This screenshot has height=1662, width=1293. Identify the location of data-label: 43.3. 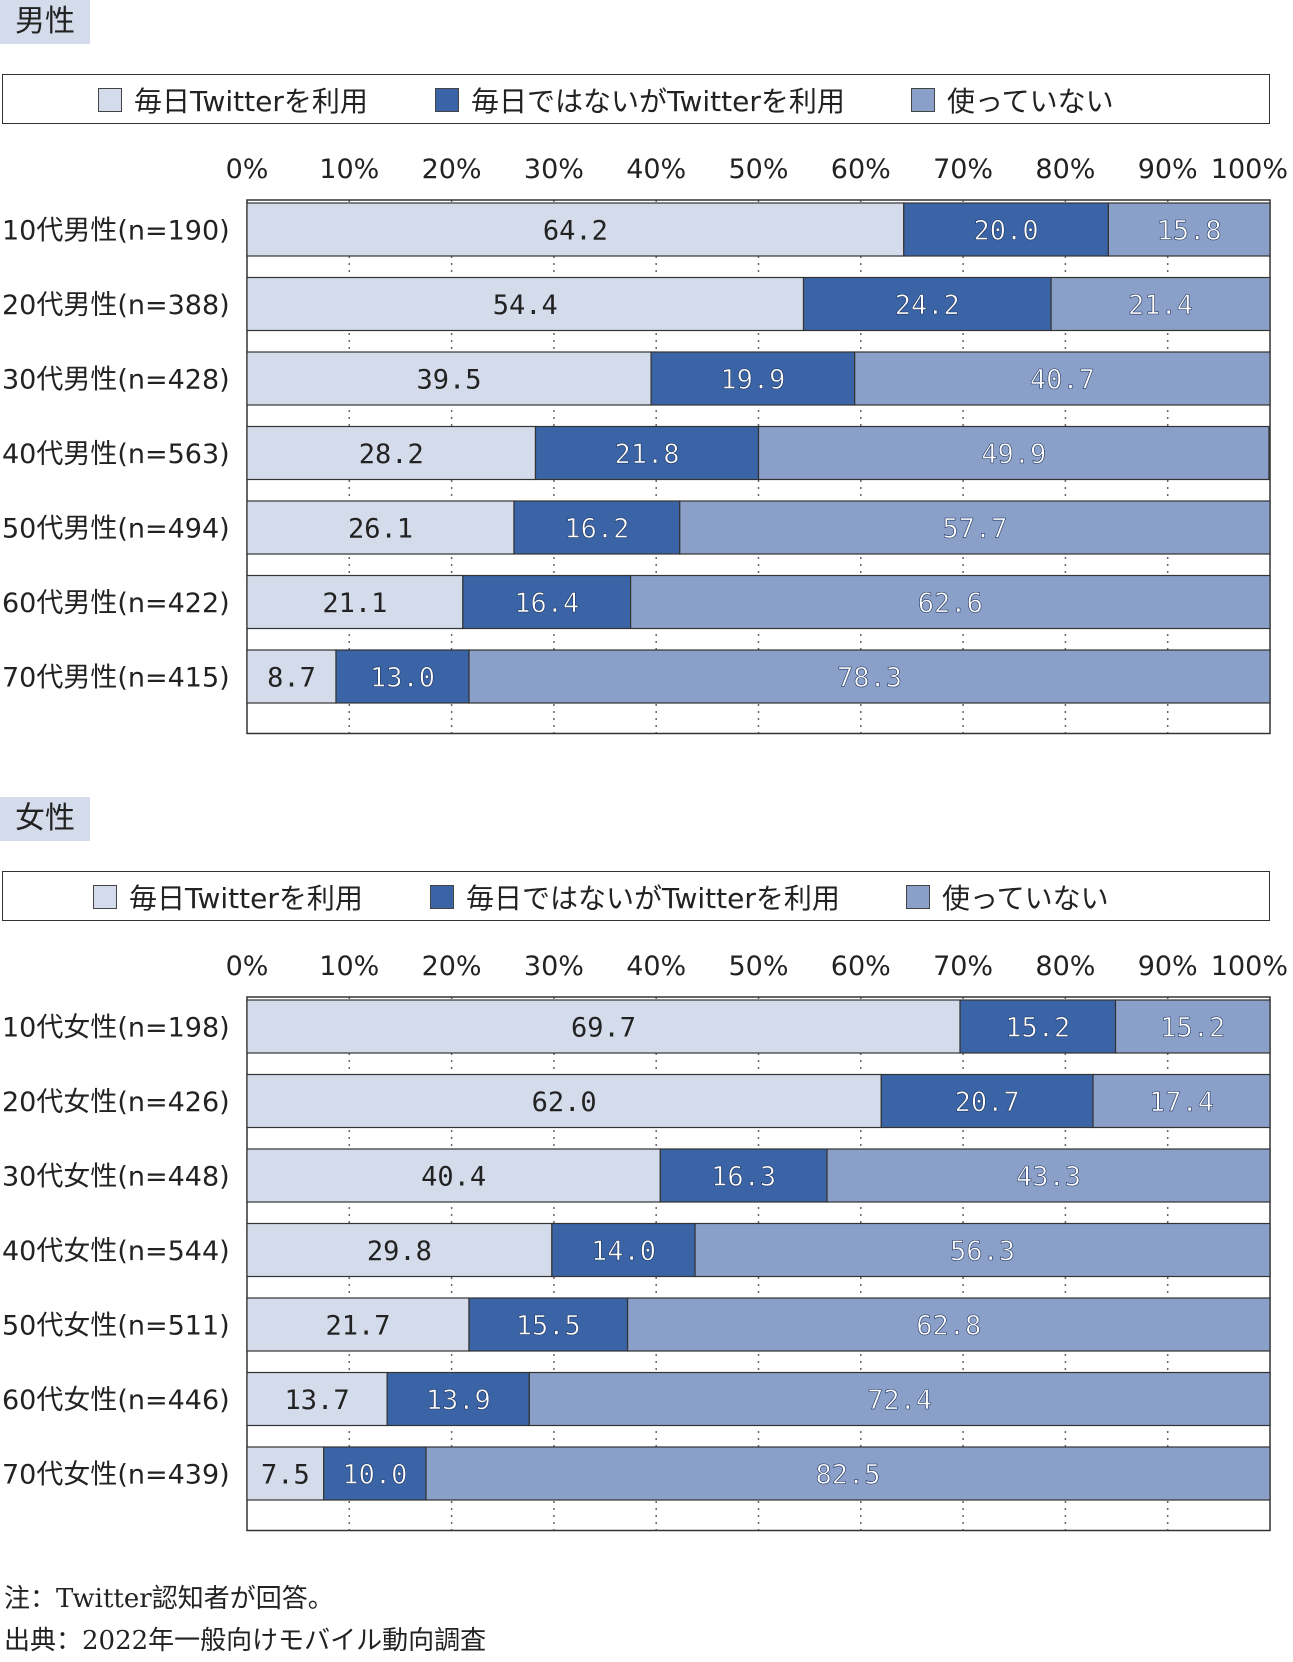
(1048, 1177).